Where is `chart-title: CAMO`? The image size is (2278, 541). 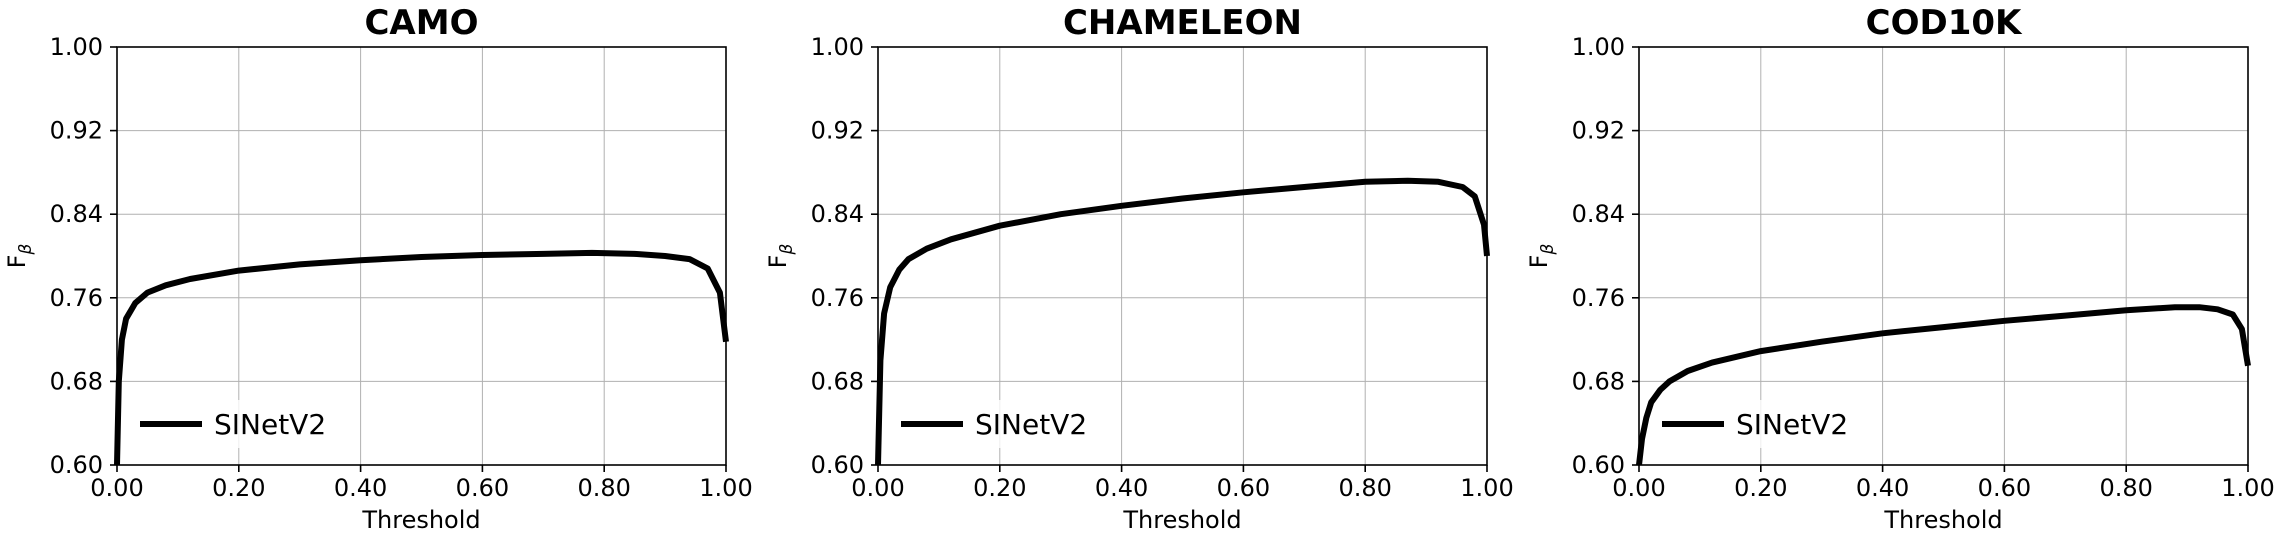 chart-title: CAMO is located at coordinates (421, 23).